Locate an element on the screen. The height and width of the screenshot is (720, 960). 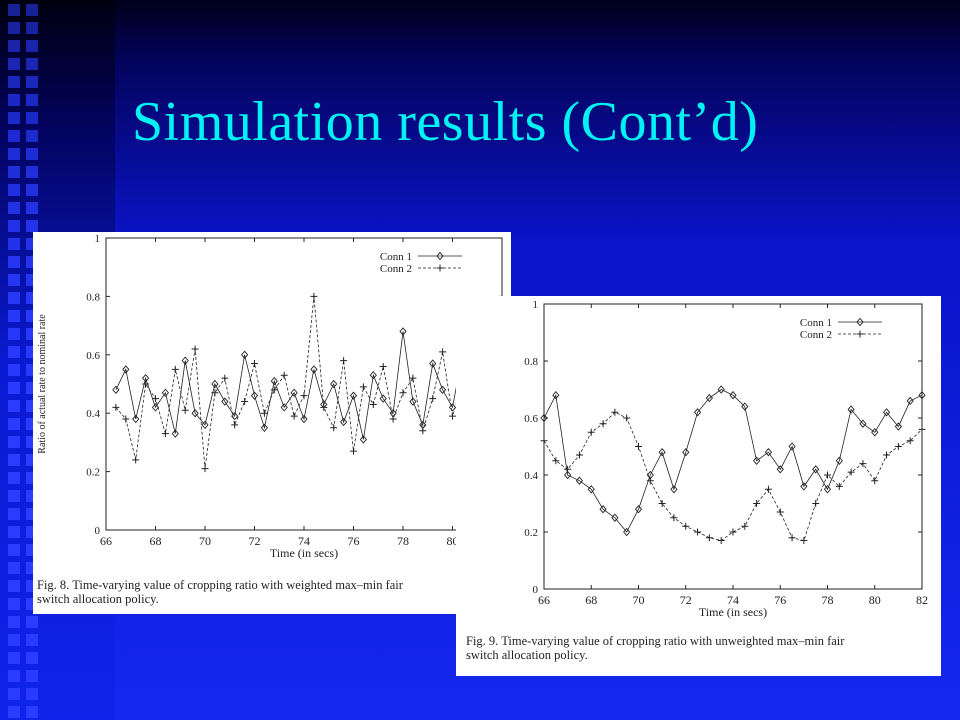
y-tick-label: 0.2 is located at coordinates (93, 473).